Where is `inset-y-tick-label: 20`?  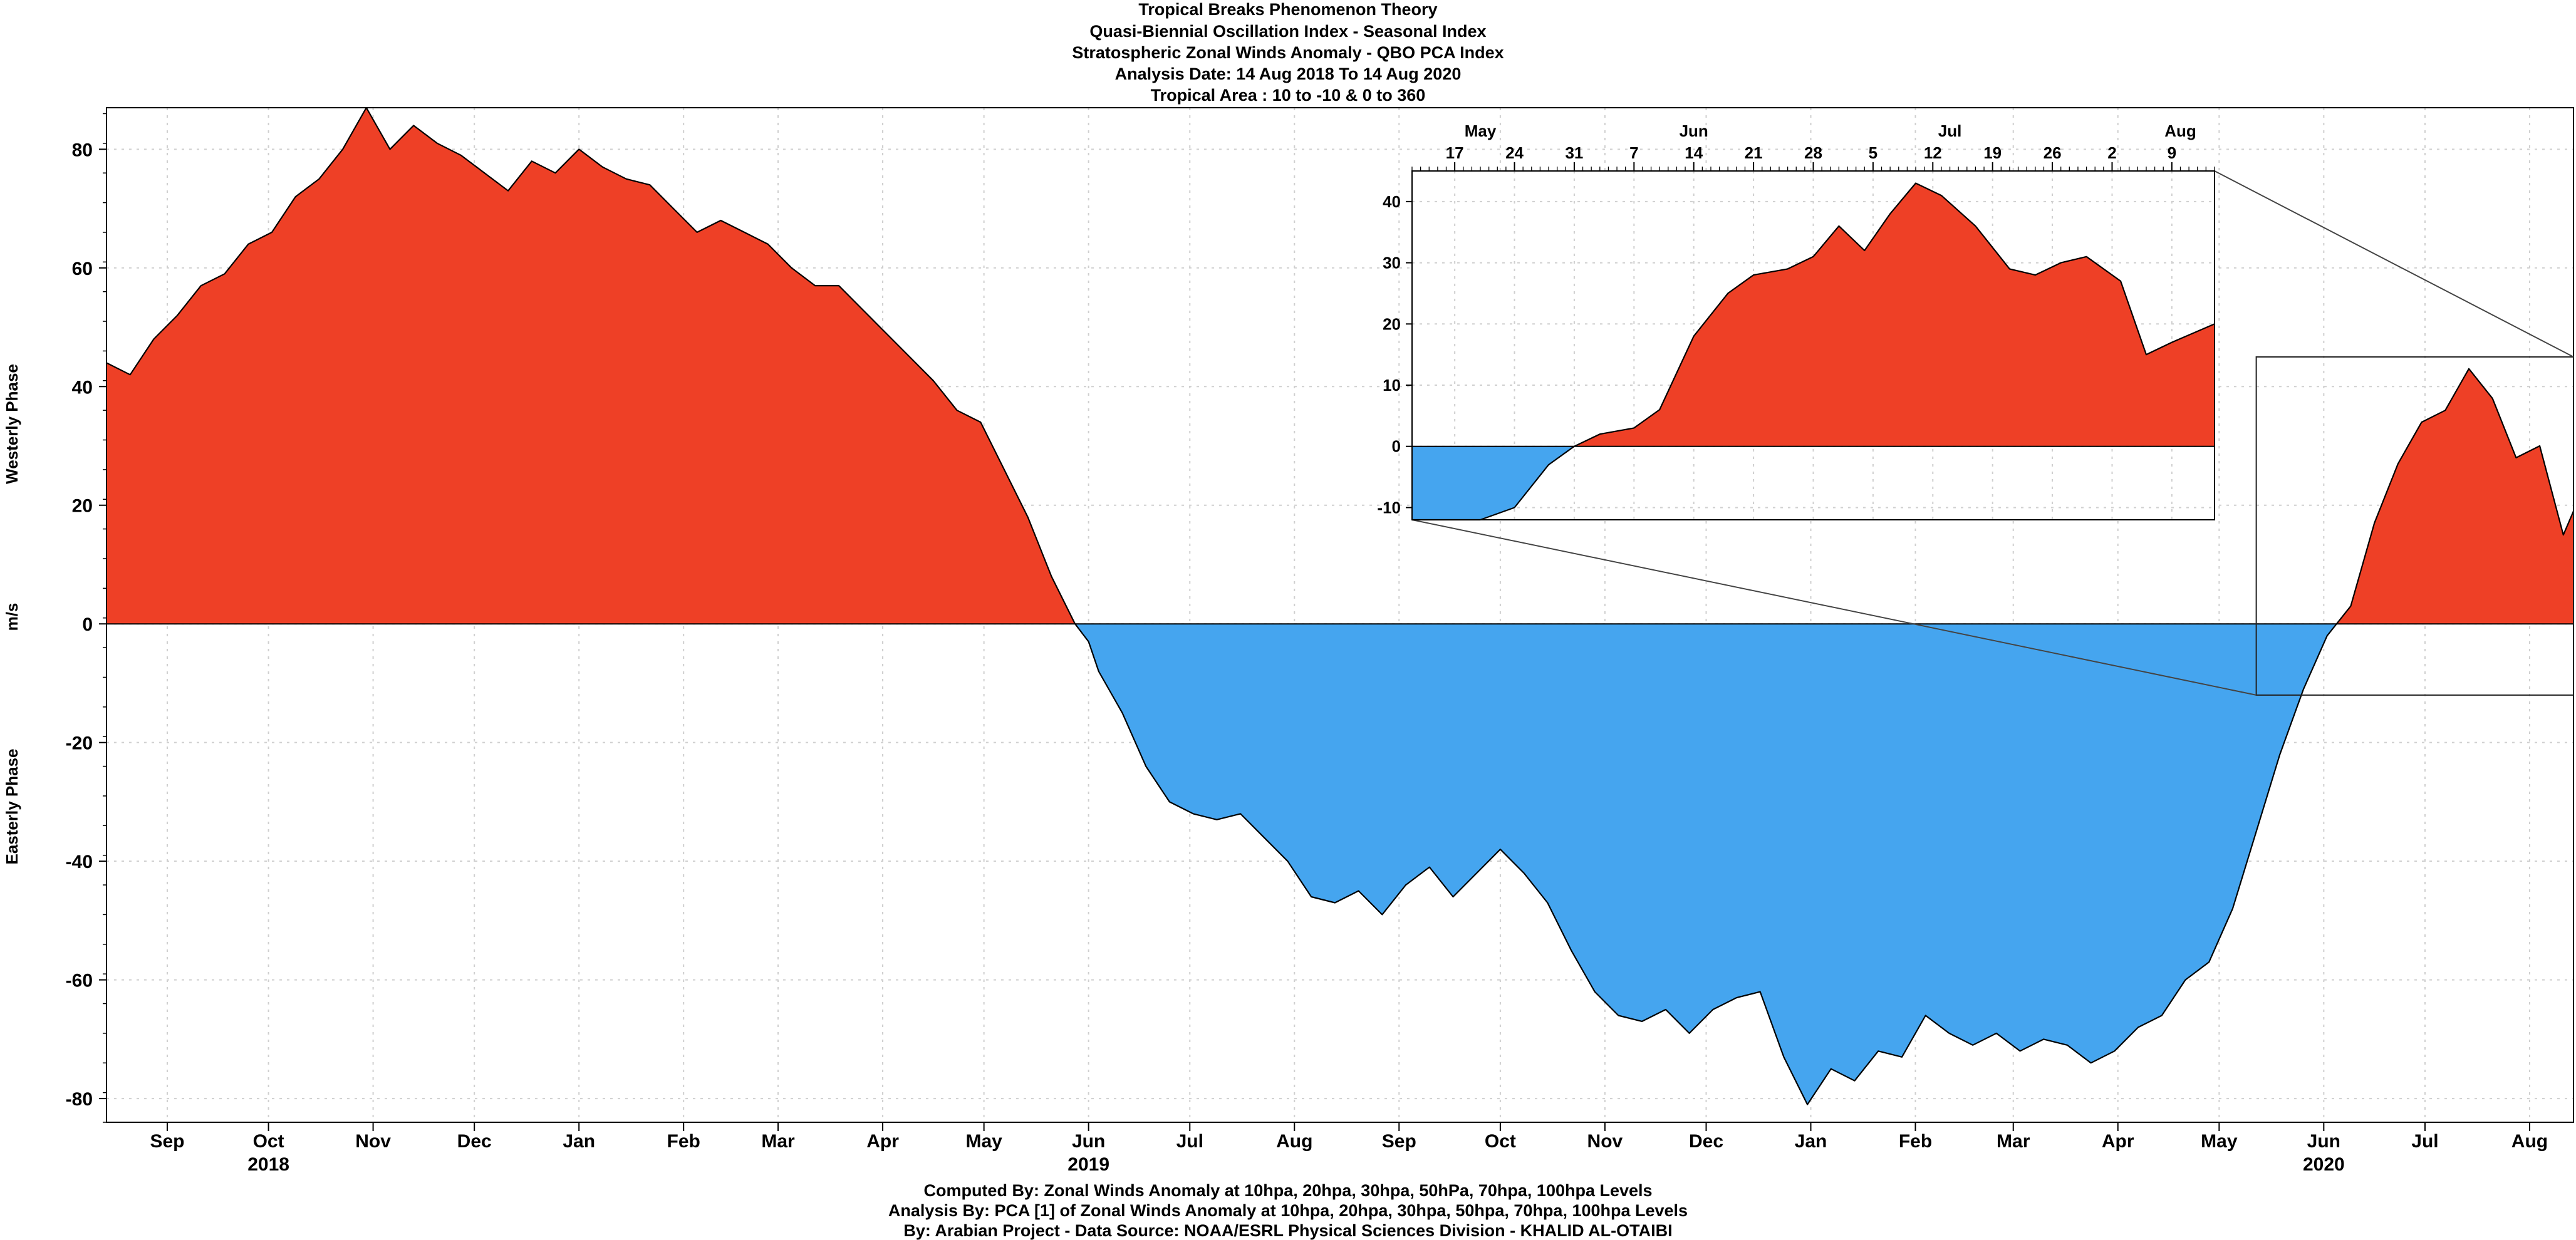 inset-y-tick-label: 20 is located at coordinates (1392, 323).